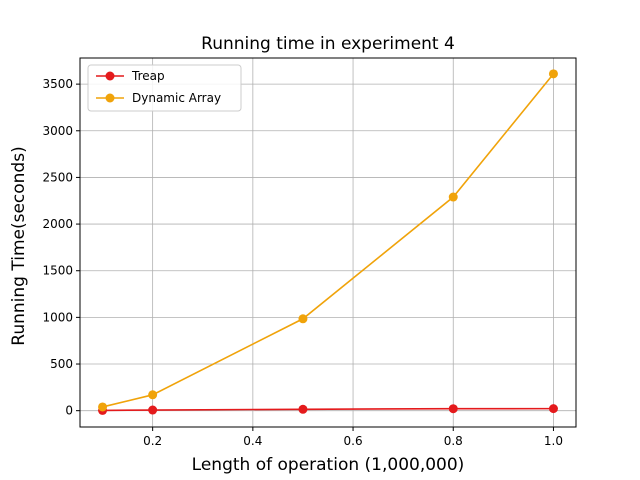 The image size is (640, 480). What do you see at coordinates (19, 245) in the screenshot?
I see `y-axis-label: Running Time(seconds)` at bounding box center [19, 245].